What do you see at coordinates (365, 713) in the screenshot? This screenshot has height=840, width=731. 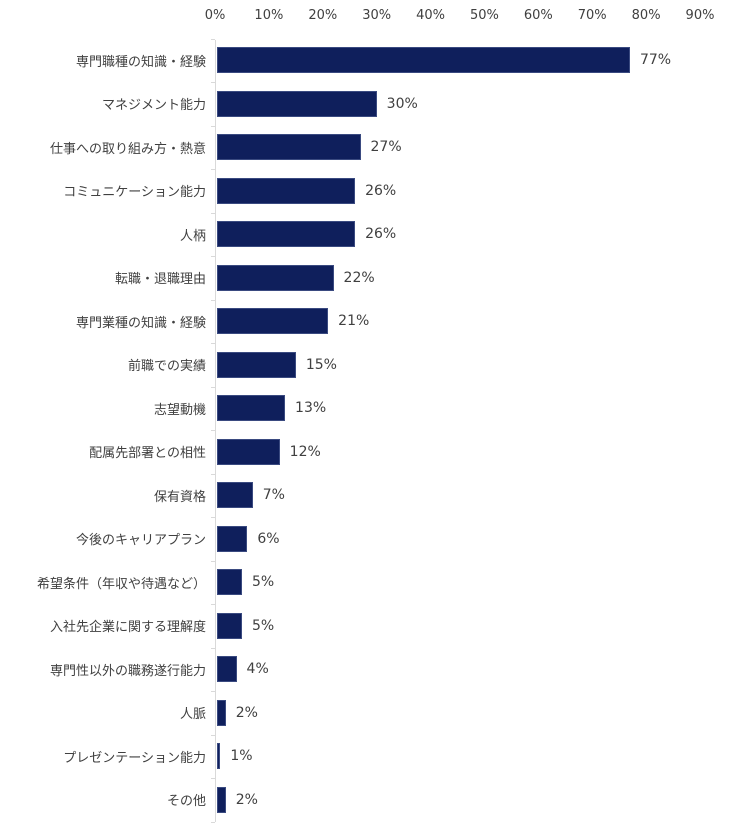 I see `bar-row: 人脈 2%` at bounding box center [365, 713].